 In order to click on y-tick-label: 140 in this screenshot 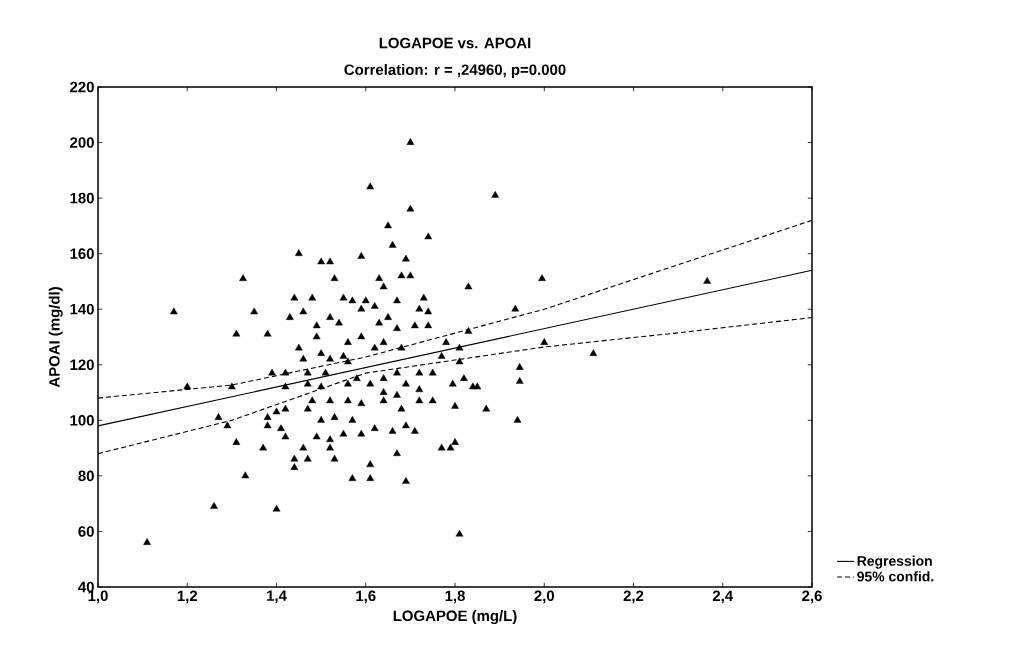, I will do `click(82, 309)`.